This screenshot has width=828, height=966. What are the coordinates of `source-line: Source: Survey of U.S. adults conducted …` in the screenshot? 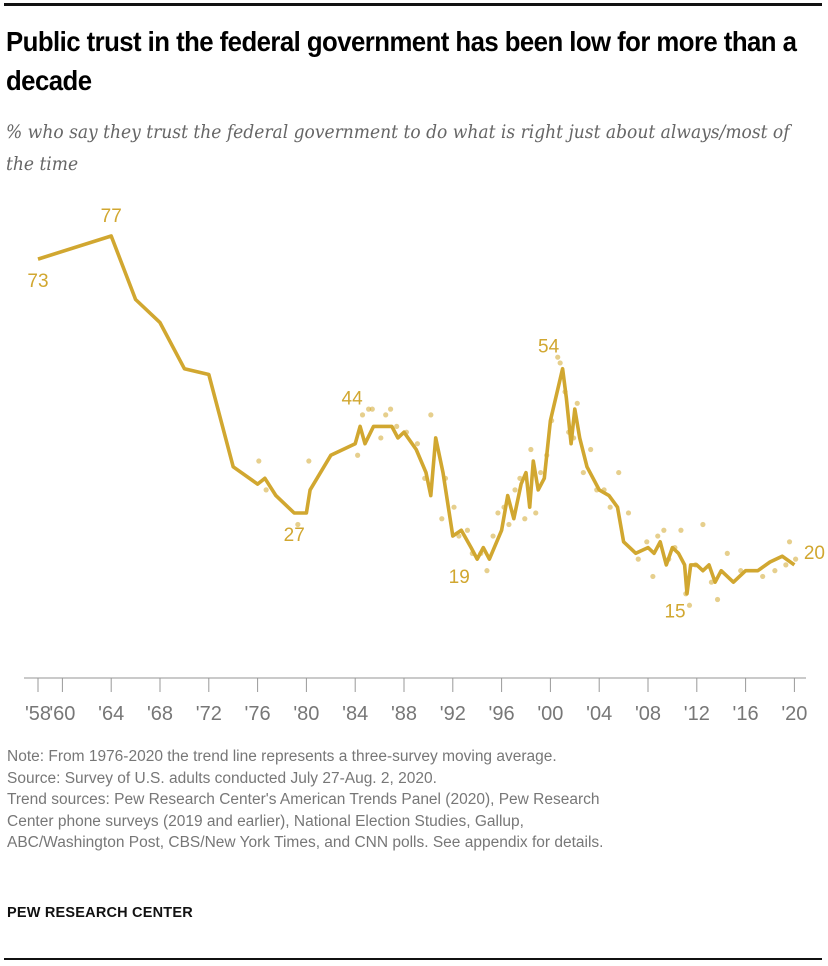 It's located at (222, 778).